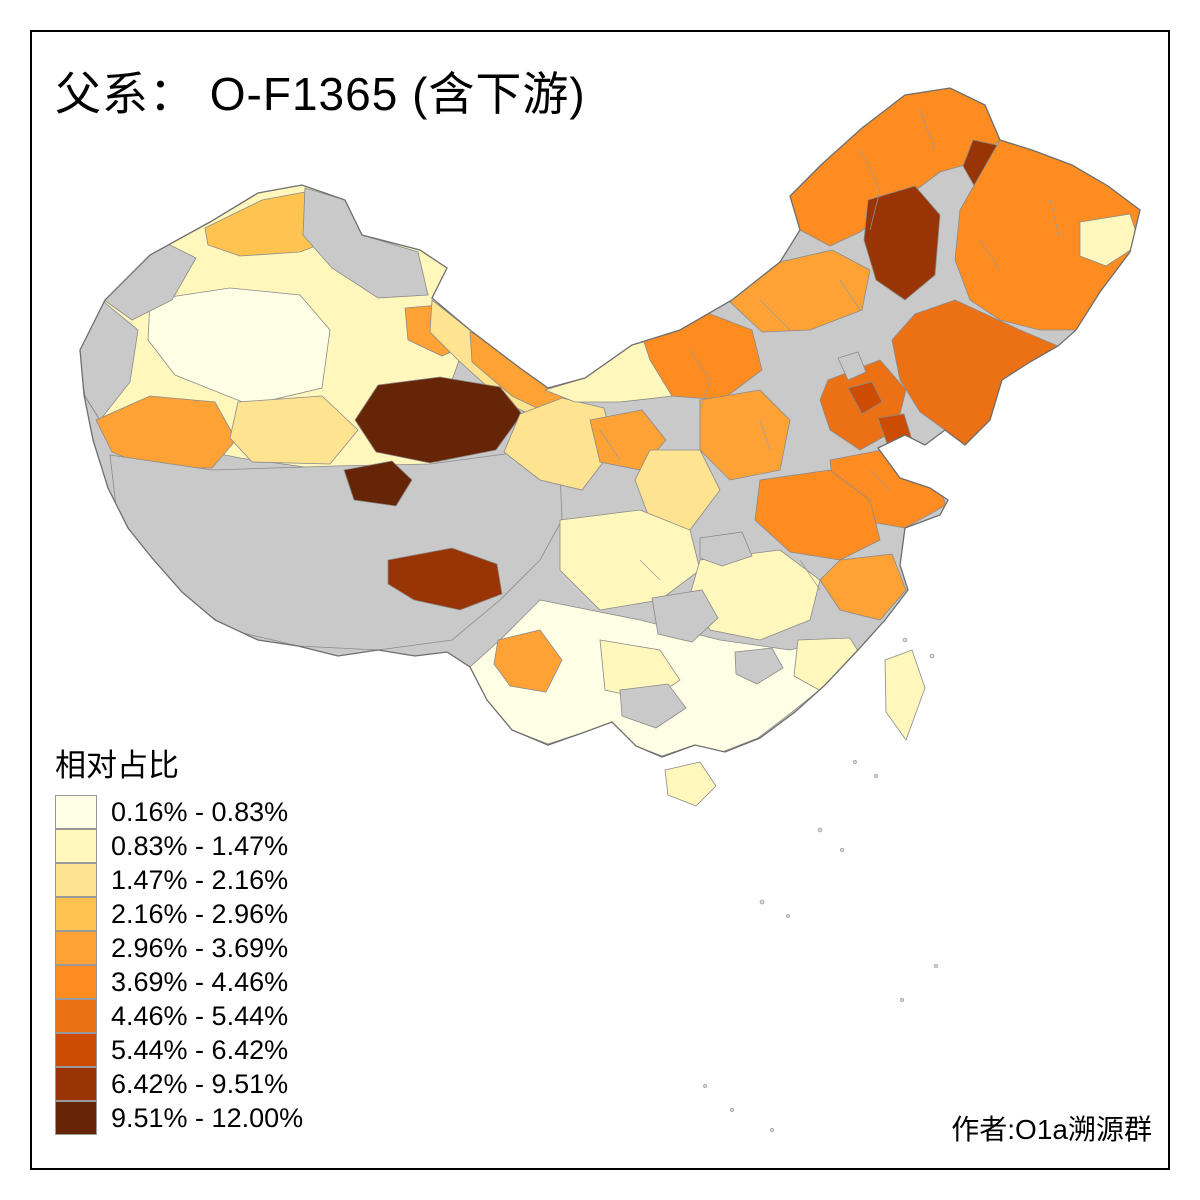  What do you see at coordinates (865, 398) in the screenshot?
I see `region-beijing-dark` at bounding box center [865, 398].